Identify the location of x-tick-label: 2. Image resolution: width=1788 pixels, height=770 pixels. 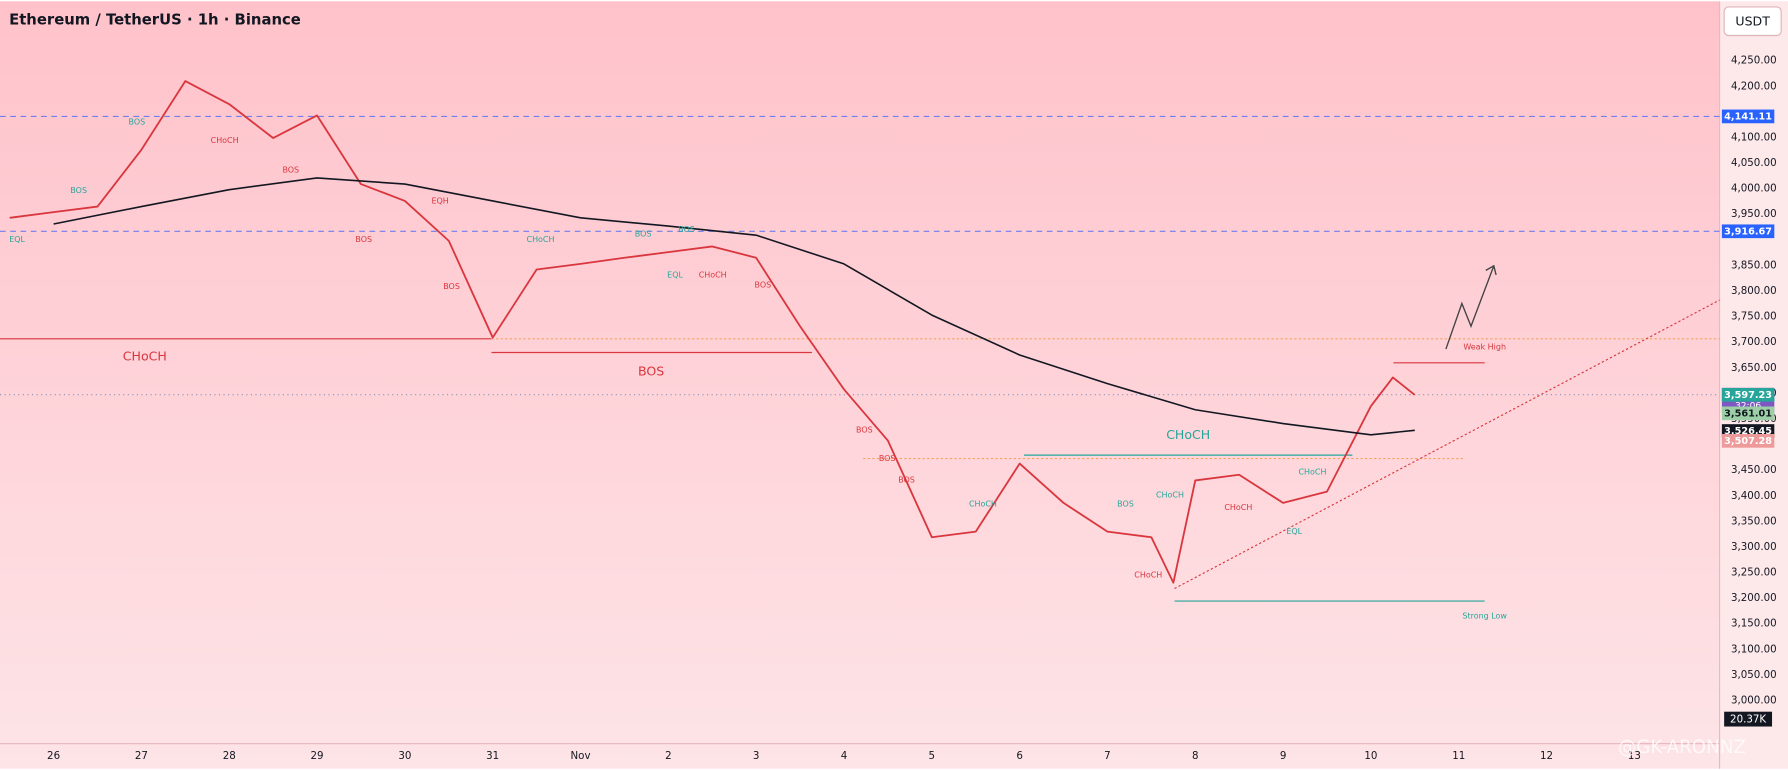
(668, 756).